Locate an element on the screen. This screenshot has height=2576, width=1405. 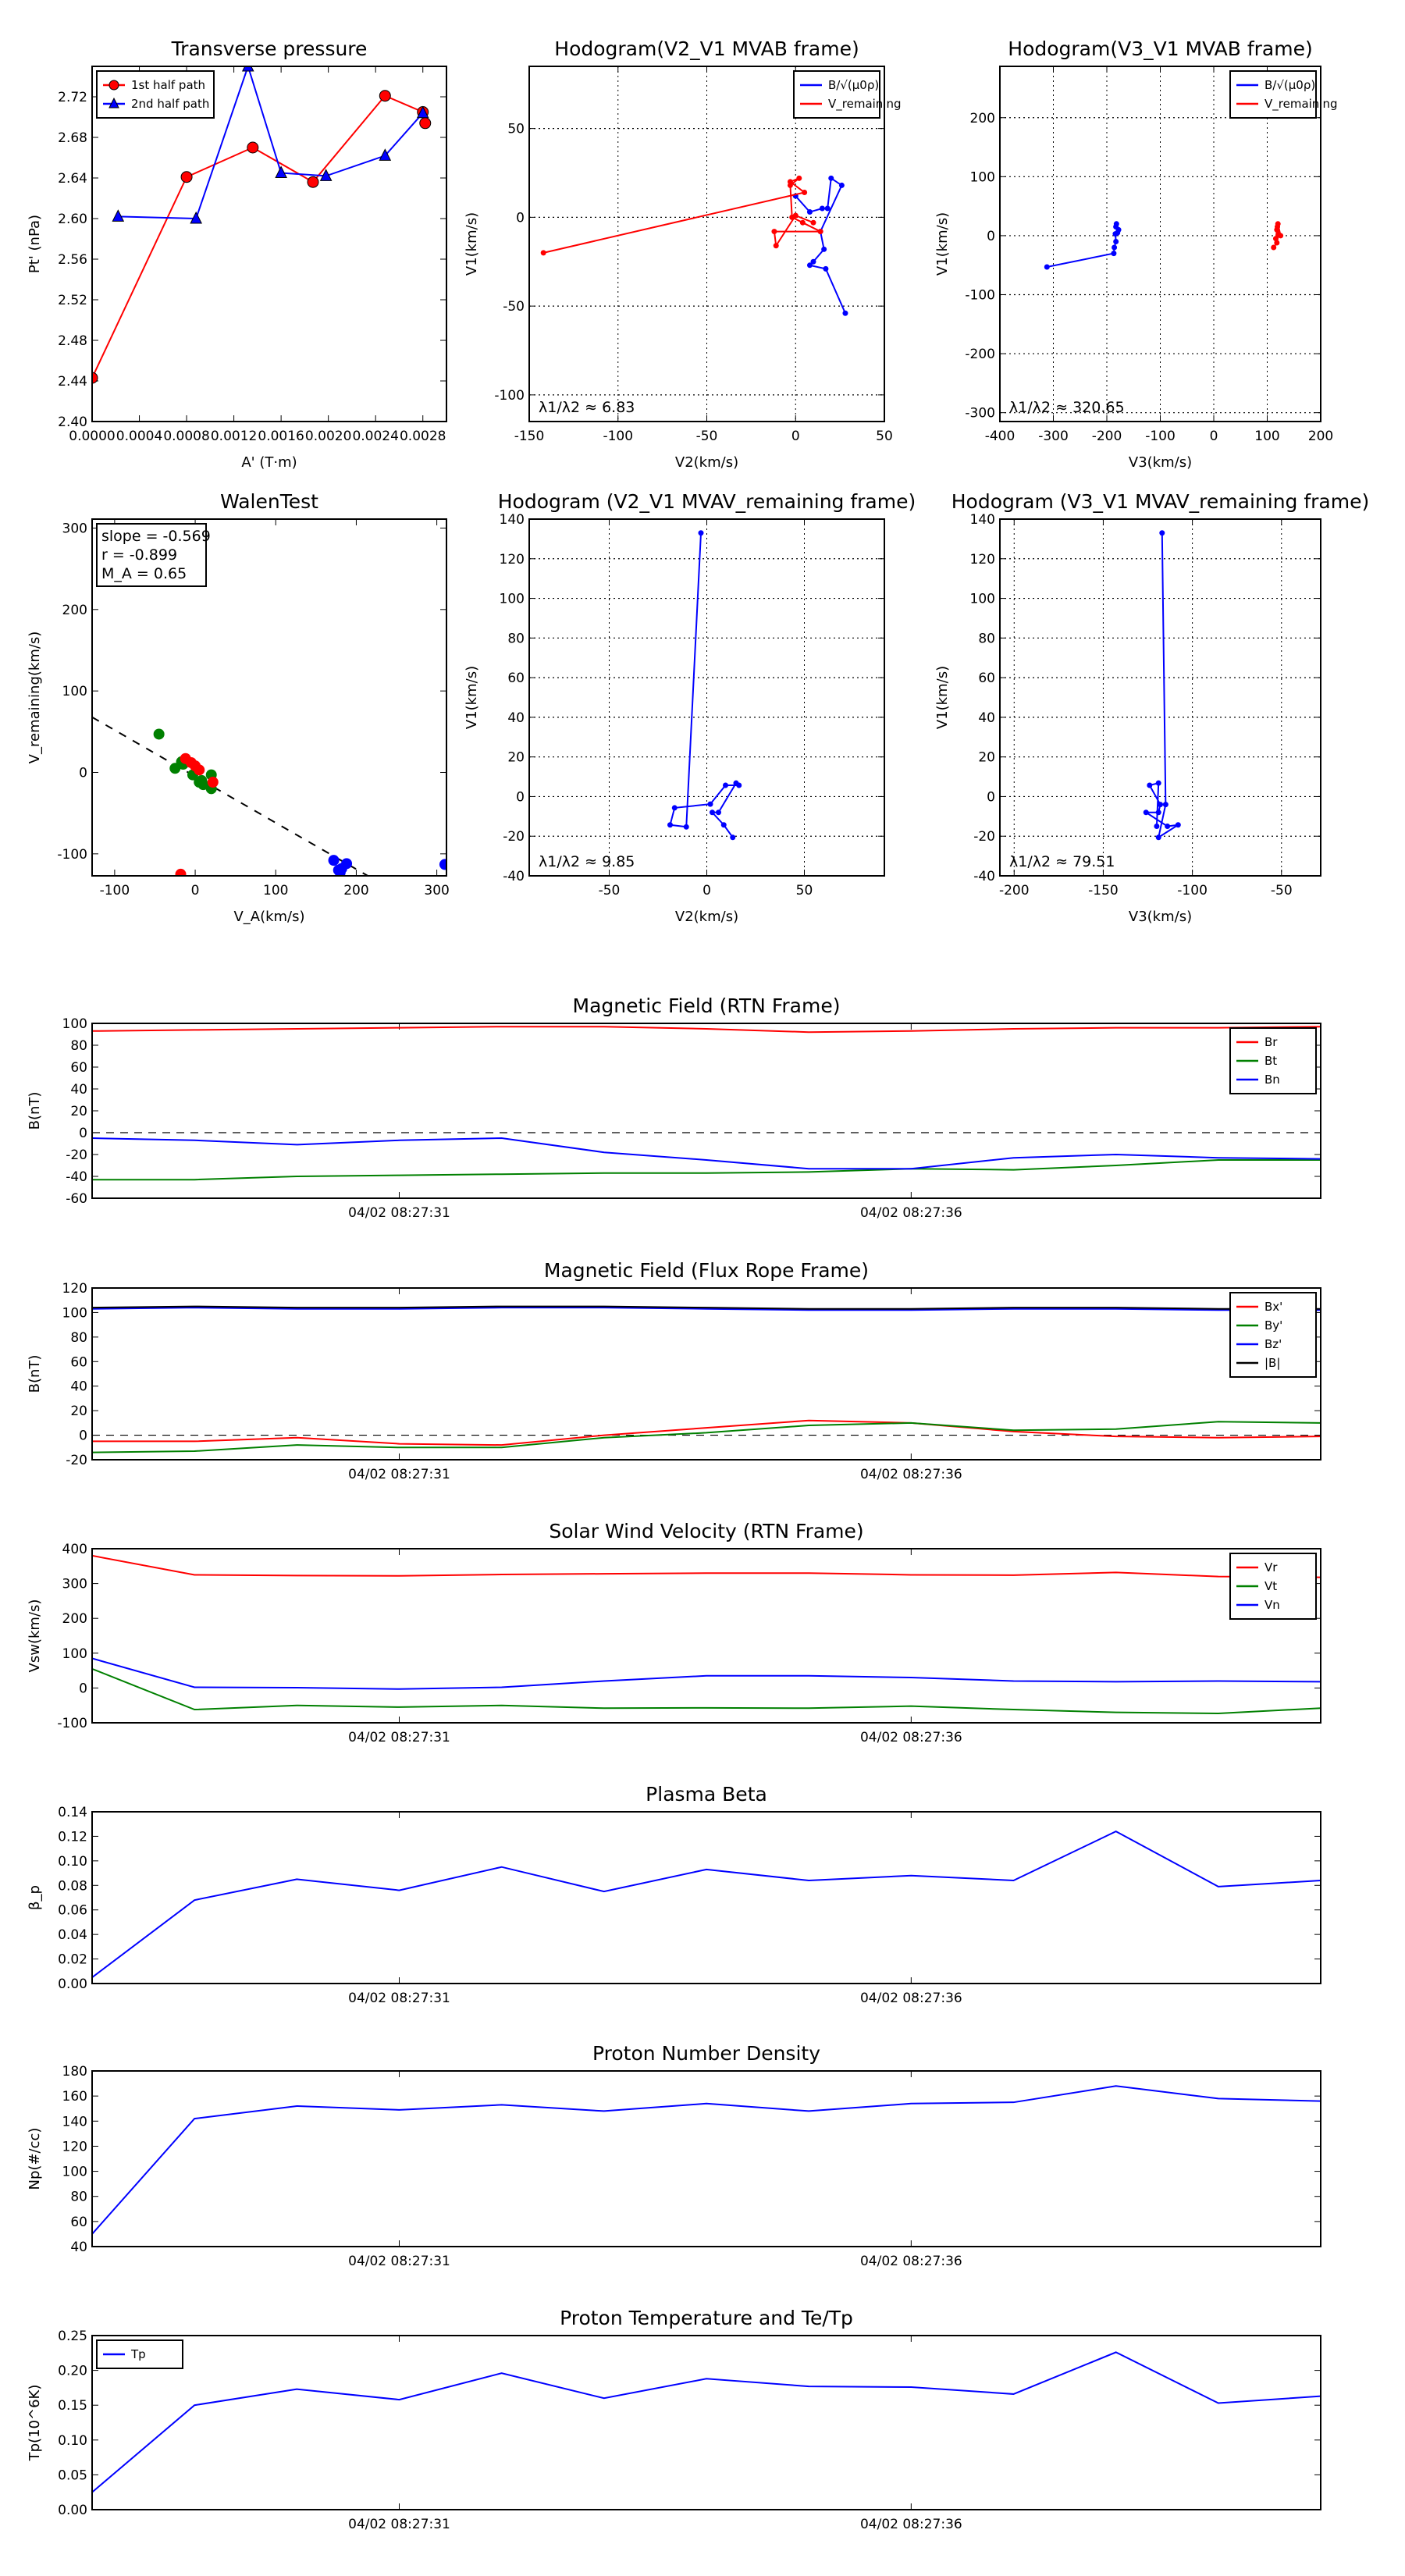
x-axis-label: V3(km/s) is located at coordinates (1160, 917).